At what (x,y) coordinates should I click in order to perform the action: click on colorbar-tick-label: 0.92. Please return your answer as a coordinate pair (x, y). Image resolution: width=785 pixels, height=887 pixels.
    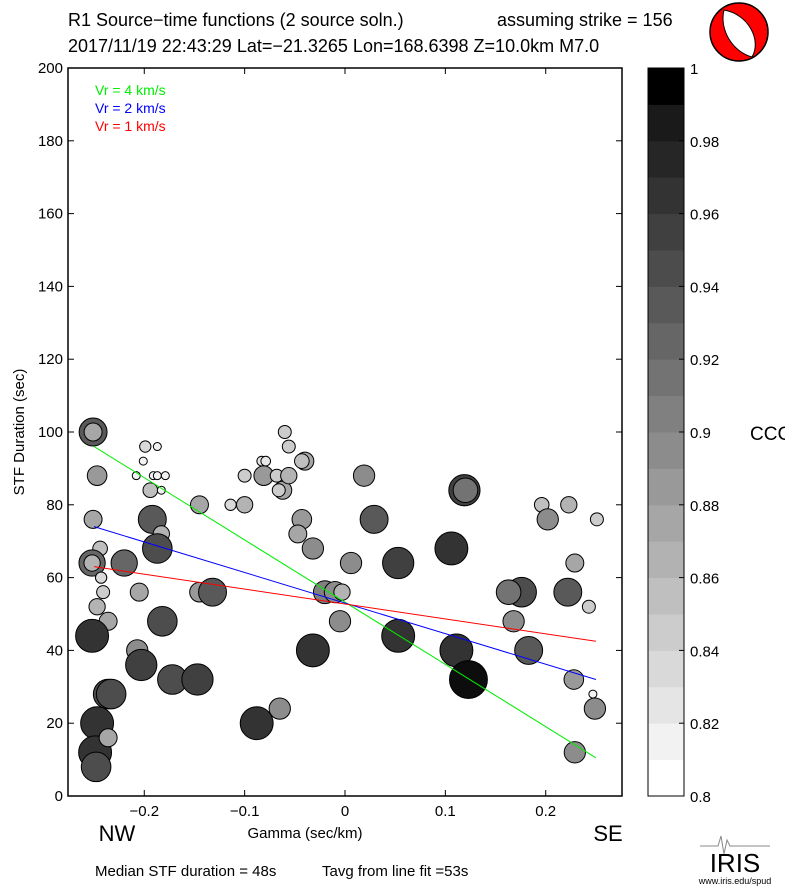
    Looking at the image, I should click on (704, 360).